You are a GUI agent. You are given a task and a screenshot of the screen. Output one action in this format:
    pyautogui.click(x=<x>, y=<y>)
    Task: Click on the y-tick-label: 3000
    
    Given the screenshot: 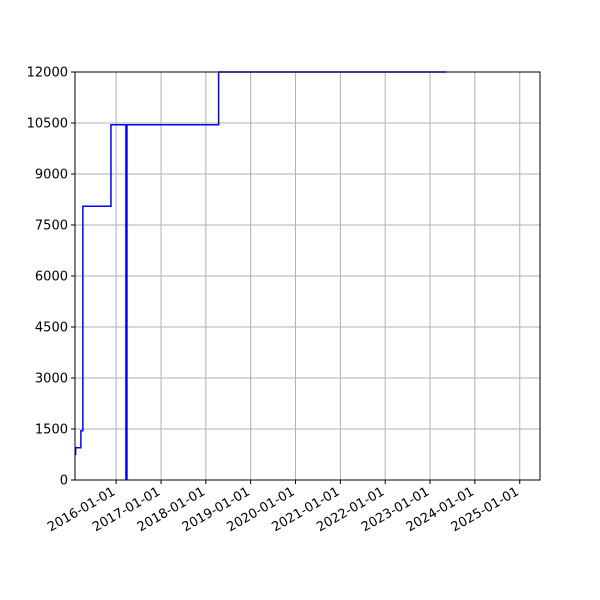 What is the action you would take?
    pyautogui.click(x=51, y=379)
    